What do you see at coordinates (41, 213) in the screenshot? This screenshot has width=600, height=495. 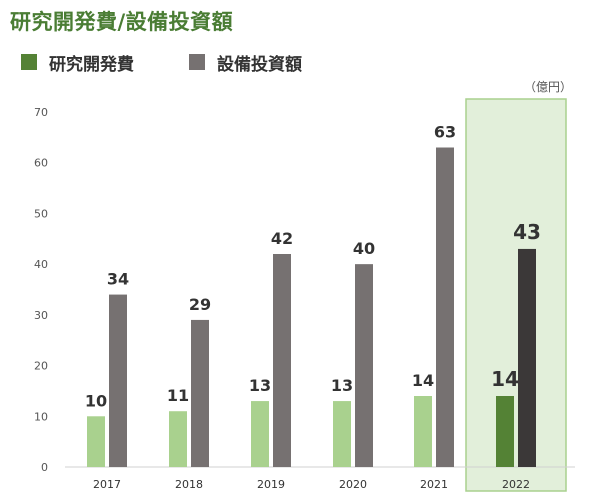 I see `y-tick-label: 50` at bounding box center [41, 213].